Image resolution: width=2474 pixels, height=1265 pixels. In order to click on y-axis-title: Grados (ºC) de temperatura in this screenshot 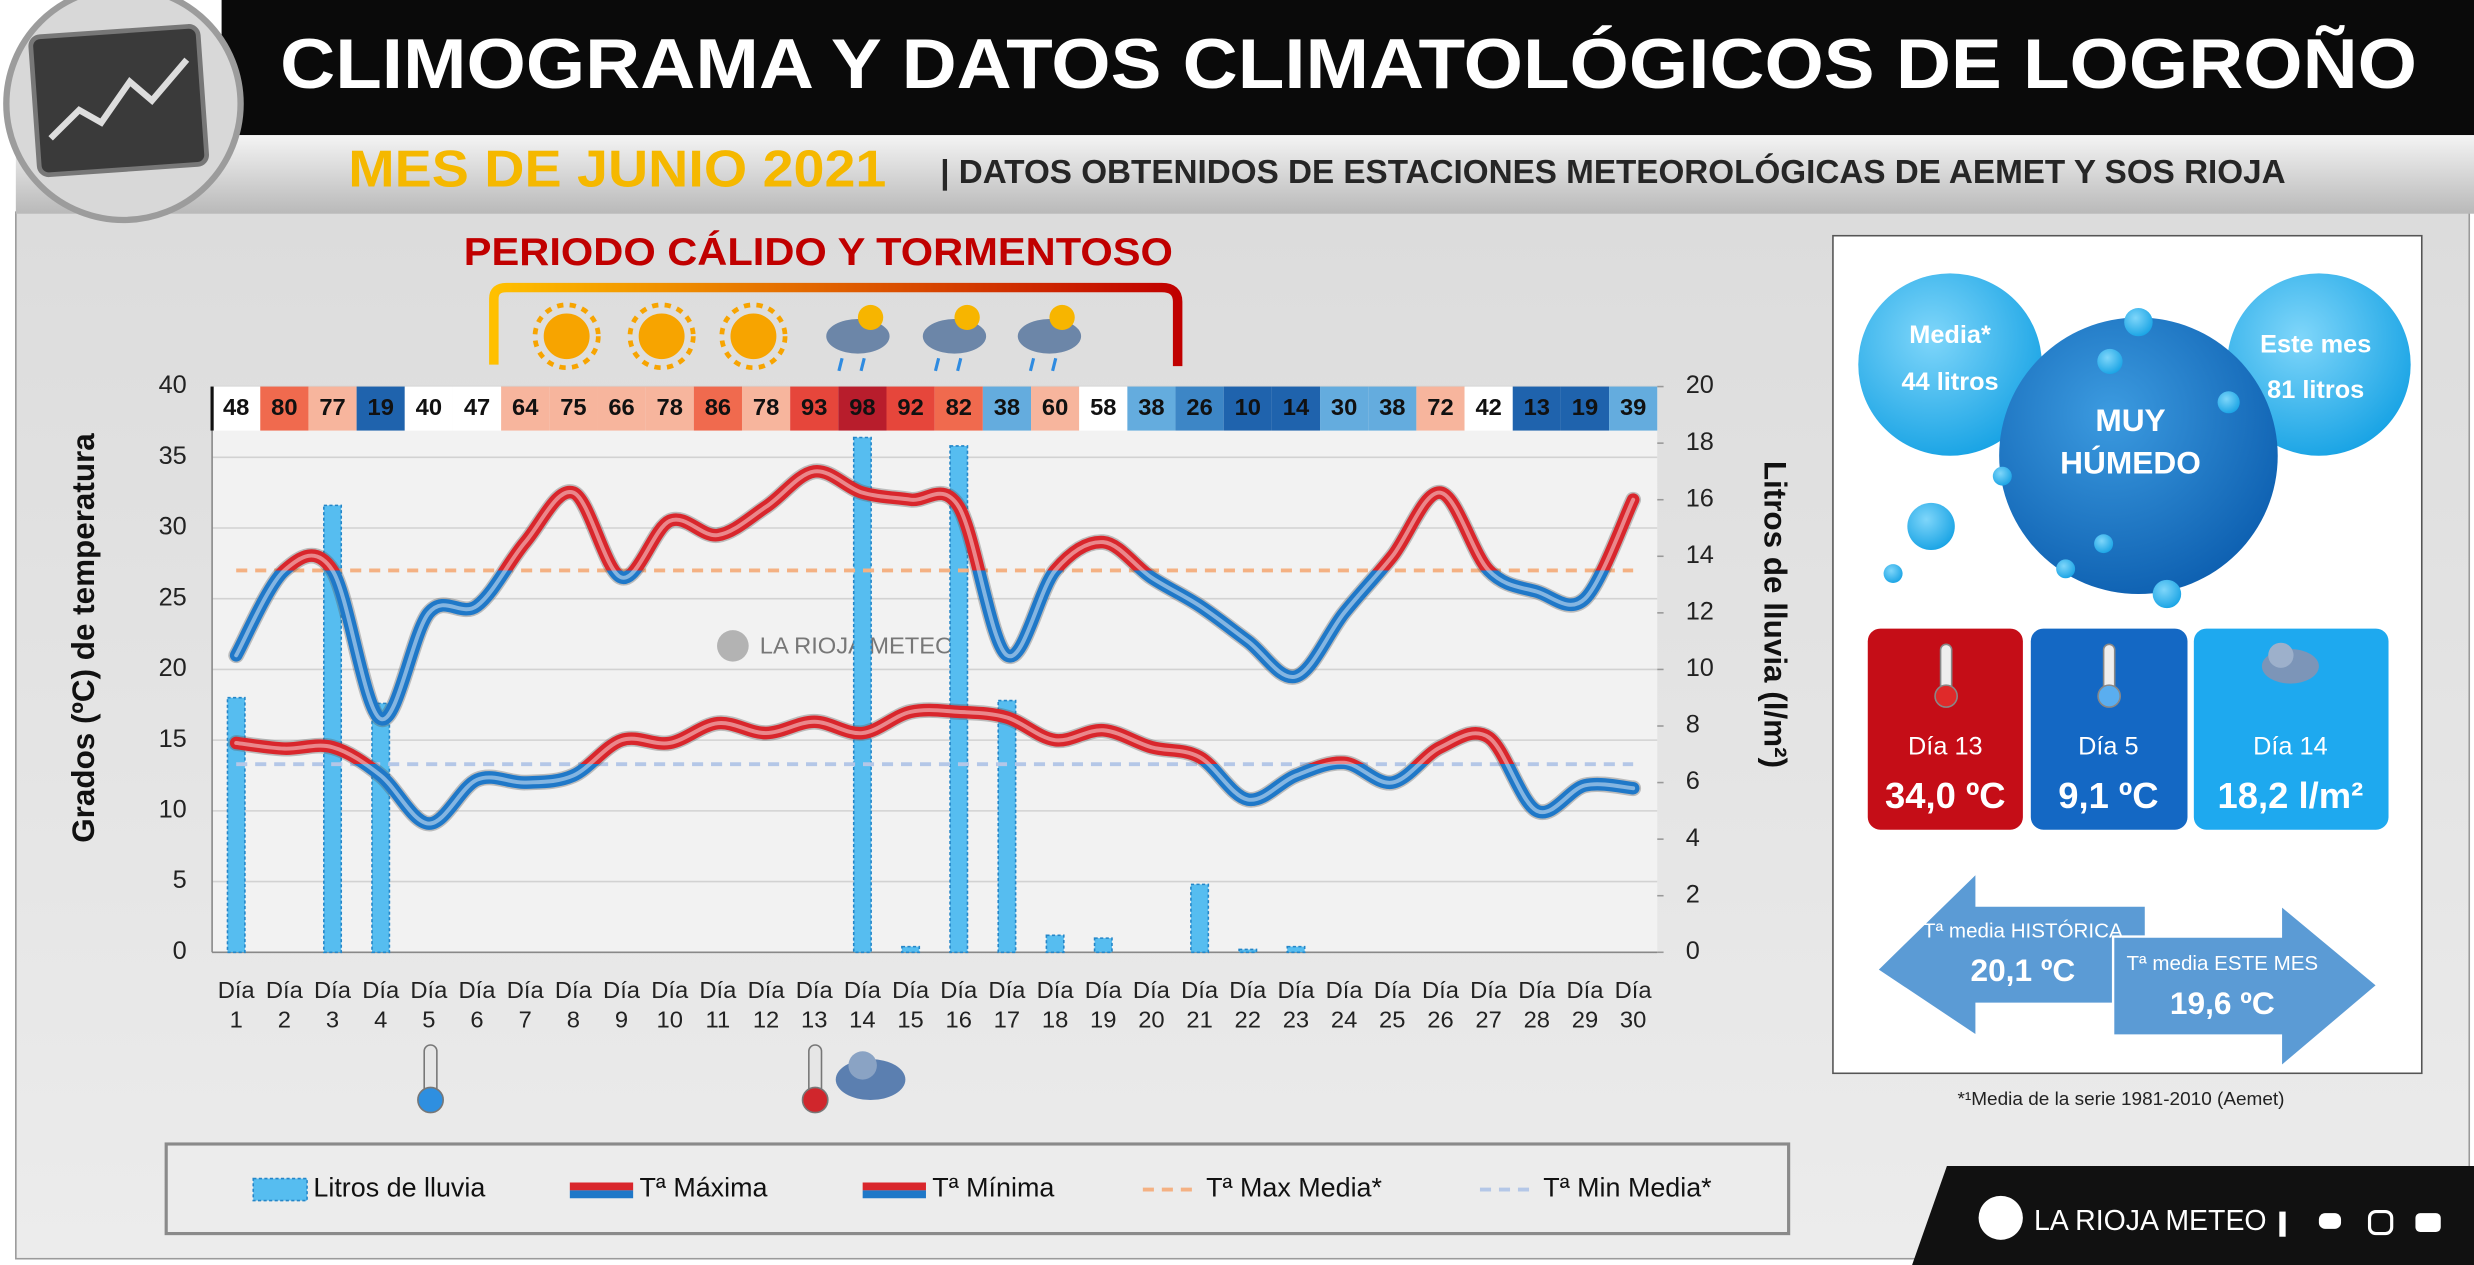, I will do `click(83, 638)`.